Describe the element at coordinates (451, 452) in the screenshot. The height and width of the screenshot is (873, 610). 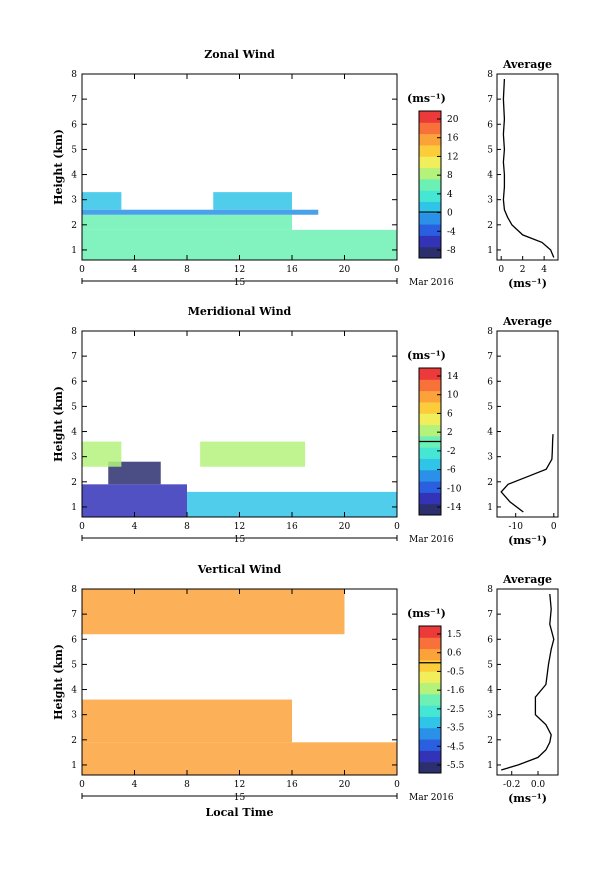
I see `colorbar-tick-label: -2` at that location.